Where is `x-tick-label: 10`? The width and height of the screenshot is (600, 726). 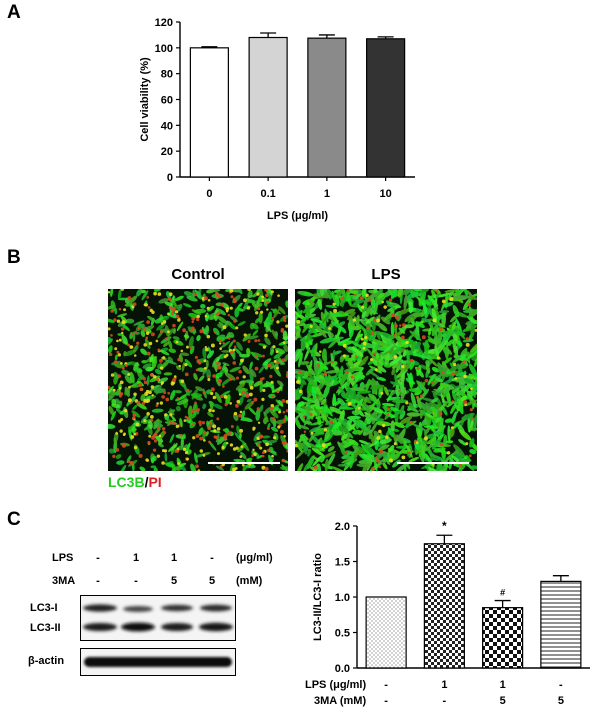
x-tick-label: 10 is located at coordinates (386, 194).